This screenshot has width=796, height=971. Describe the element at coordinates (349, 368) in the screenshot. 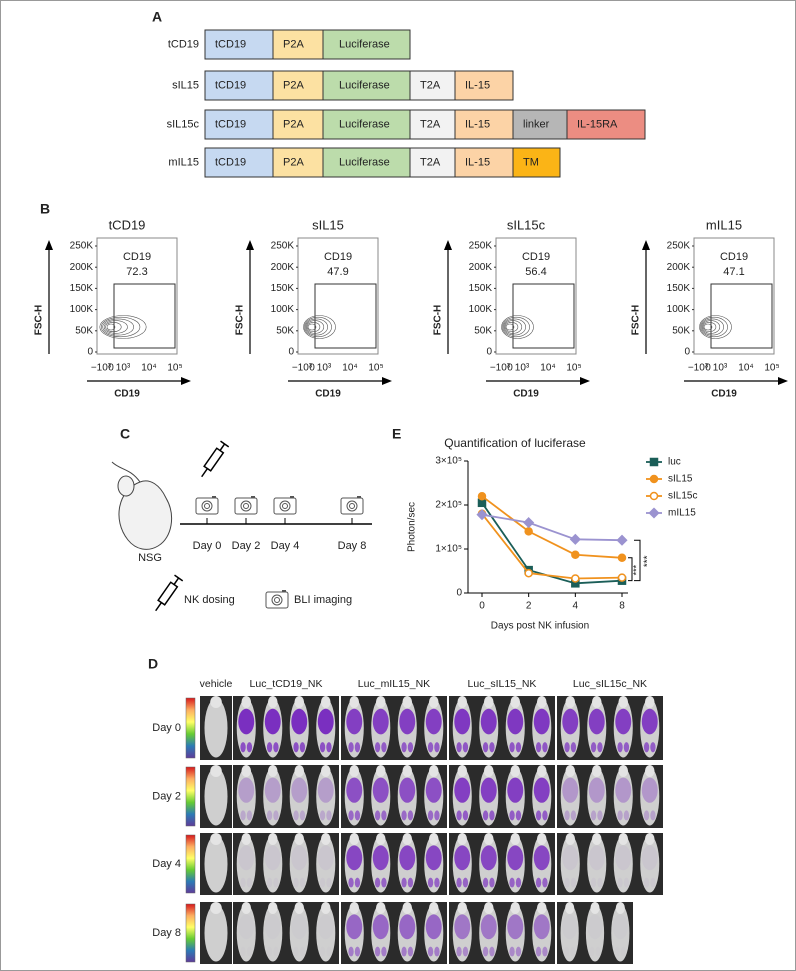

I see `x-tick-label: 10⁴` at that location.